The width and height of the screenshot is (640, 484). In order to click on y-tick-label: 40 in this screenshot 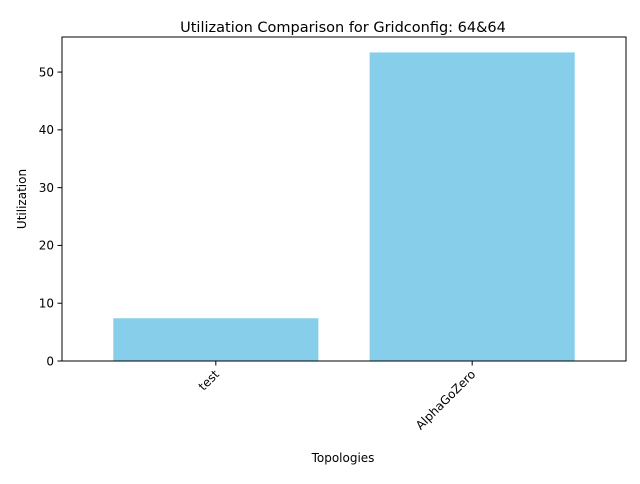, I will do `click(46, 130)`.